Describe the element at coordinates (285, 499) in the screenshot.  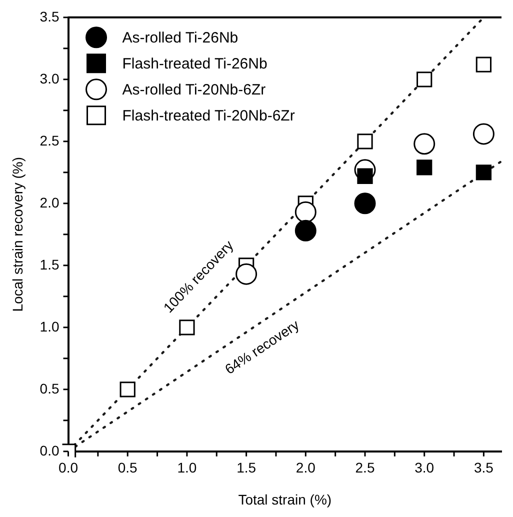
I see `x-axis-title: Total strain (%)` at that location.